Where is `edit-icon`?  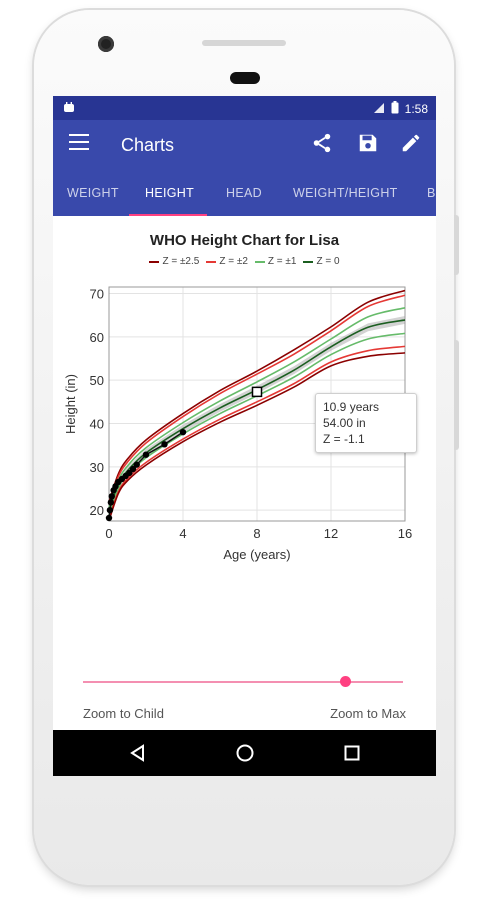 edit-icon is located at coordinates (412, 144).